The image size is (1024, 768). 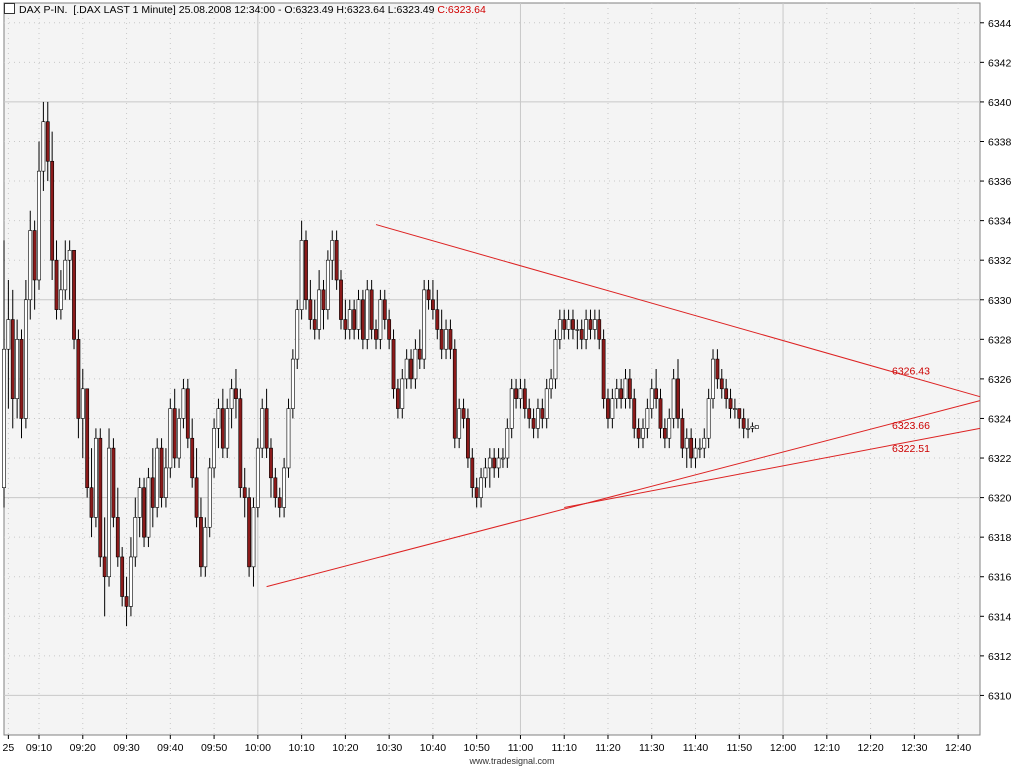 I want to click on watermark: www.tradesignal.com, so click(x=512, y=761).